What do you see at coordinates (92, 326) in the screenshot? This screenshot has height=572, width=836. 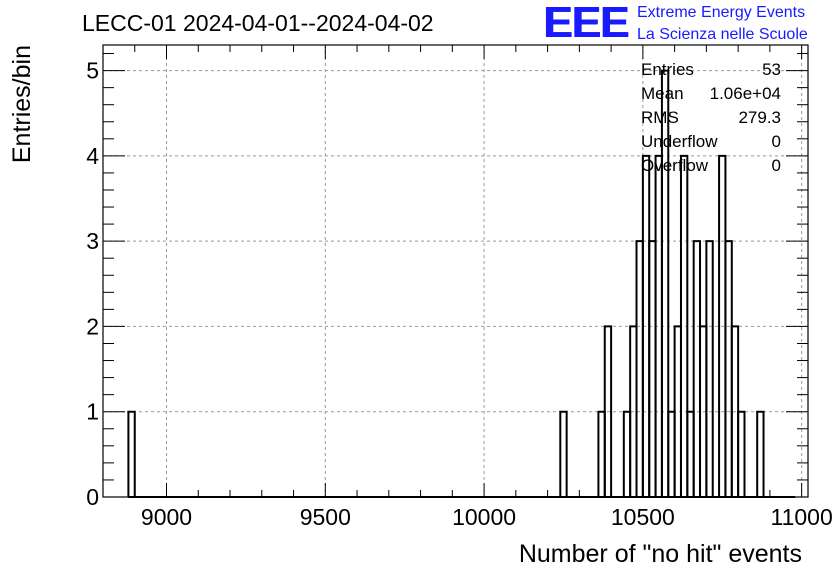 I see `y-tick-label: 2` at bounding box center [92, 326].